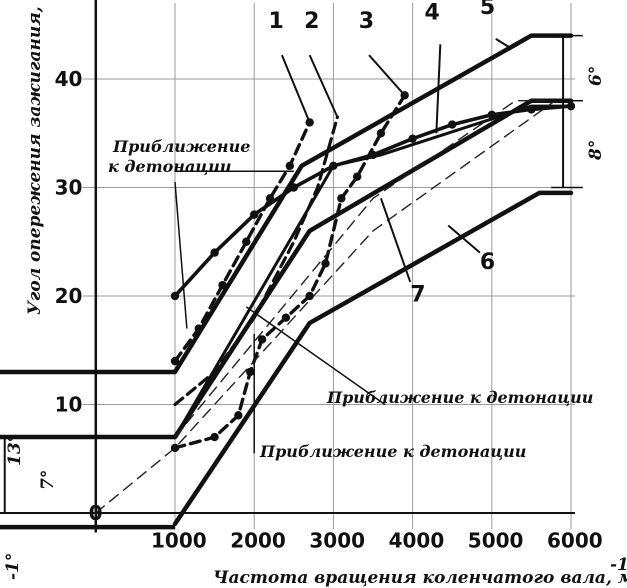 This screenshot has height=588, width=627. I want to click on curve-label-4: 4, so click(431, 12).